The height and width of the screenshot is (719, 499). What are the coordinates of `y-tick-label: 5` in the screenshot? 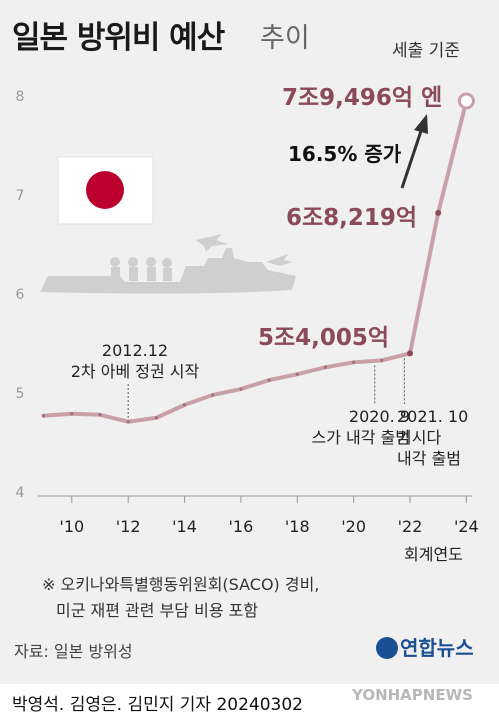 It's located at (20, 394).